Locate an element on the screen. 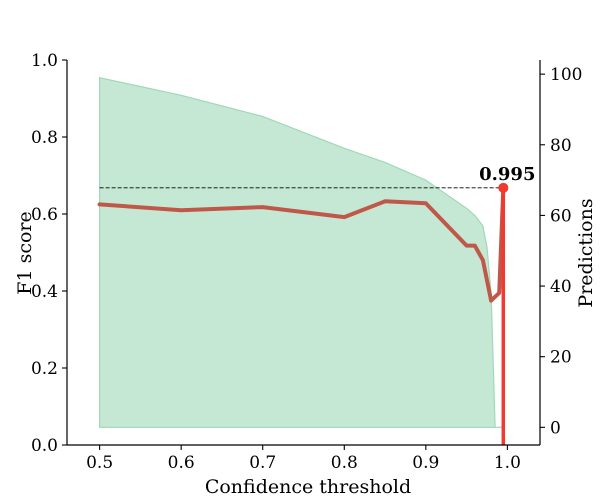 This screenshot has width=600, height=500. x-tick-label: 0.8 is located at coordinates (344, 463).